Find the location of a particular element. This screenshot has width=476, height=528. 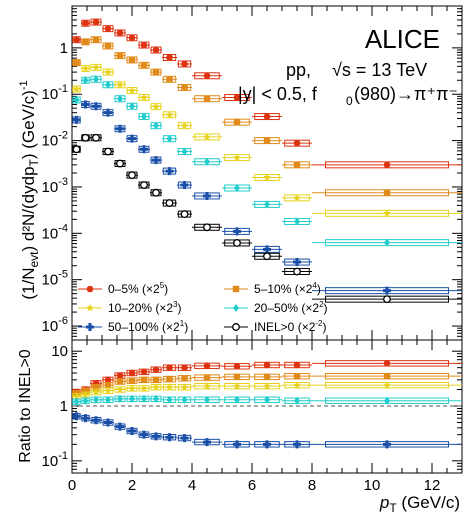

legend-entry: 20–50% (×22) is located at coordinates (276, 307).